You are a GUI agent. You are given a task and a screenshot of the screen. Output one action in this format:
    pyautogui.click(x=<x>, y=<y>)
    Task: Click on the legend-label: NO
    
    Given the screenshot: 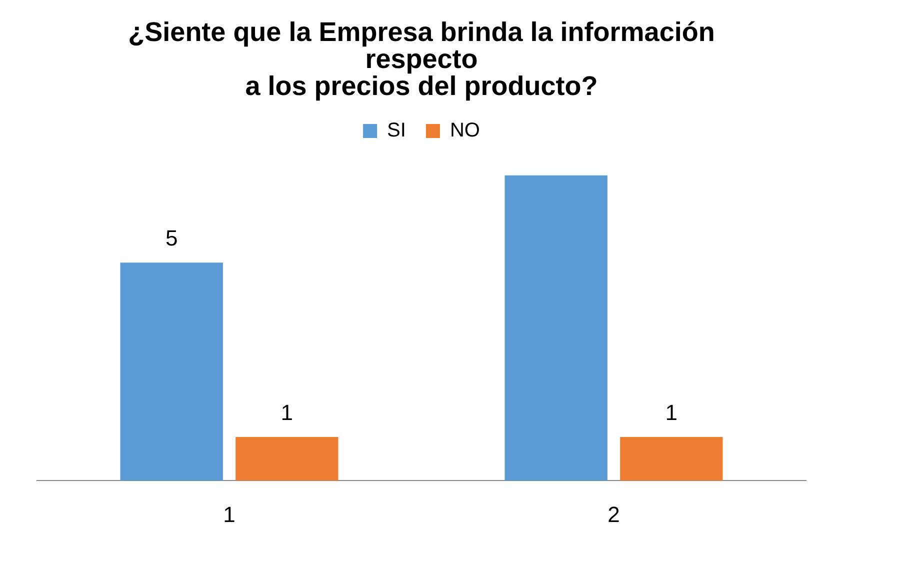 What is the action you would take?
    pyautogui.click(x=465, y=131)
    